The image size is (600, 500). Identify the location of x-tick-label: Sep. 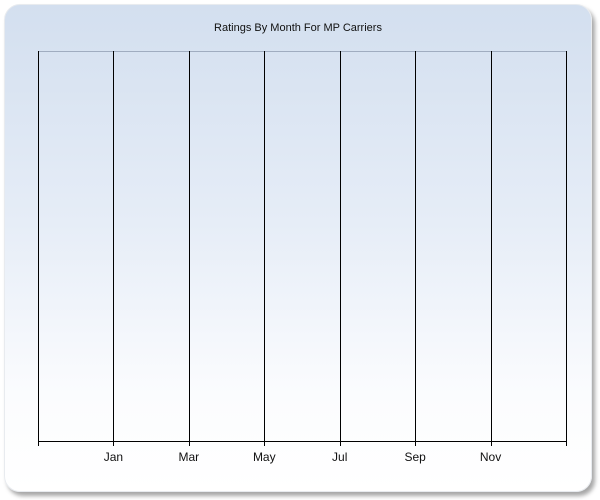
(415, 457).